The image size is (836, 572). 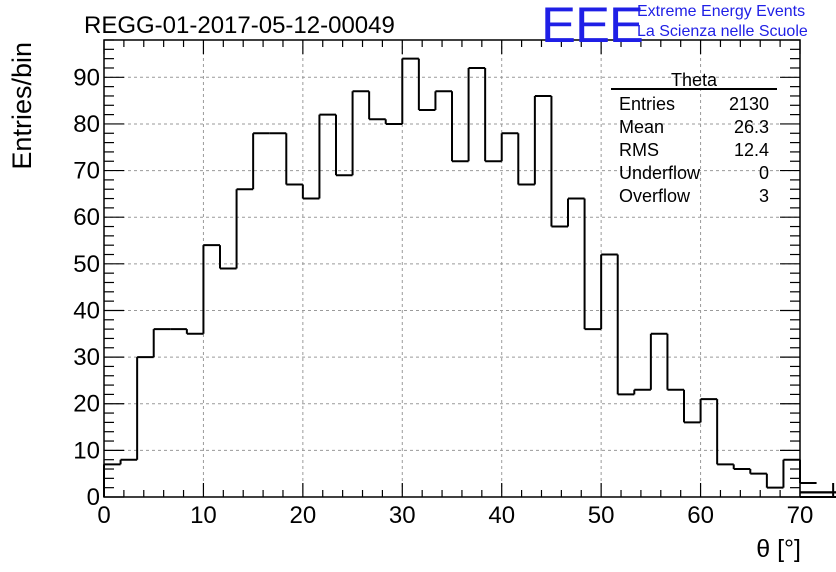 What do you see at coordinates (751, 150) in the screenshot?
I see `stats-value-rms: 12.4` at bounding box center [751, 150].